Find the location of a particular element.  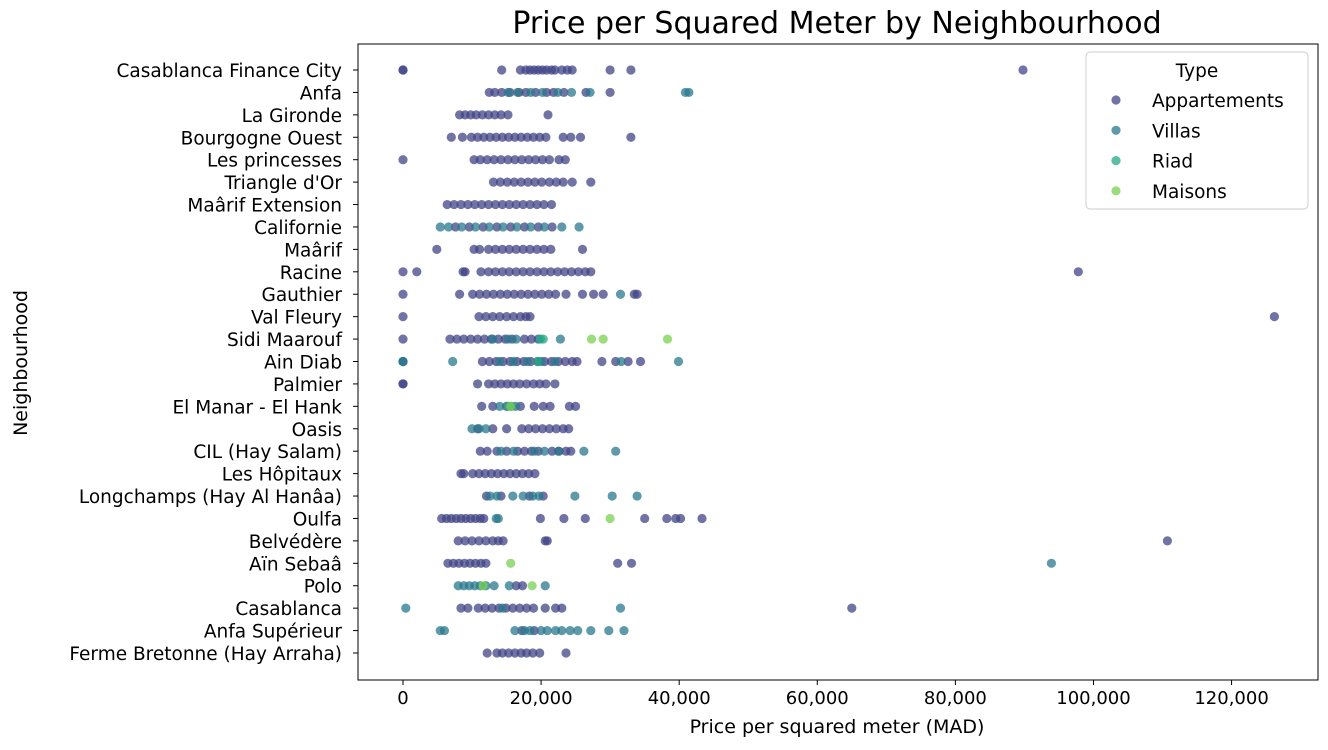

y-tick-label: El Manar - El Hank is located at coordinates (257, 407).